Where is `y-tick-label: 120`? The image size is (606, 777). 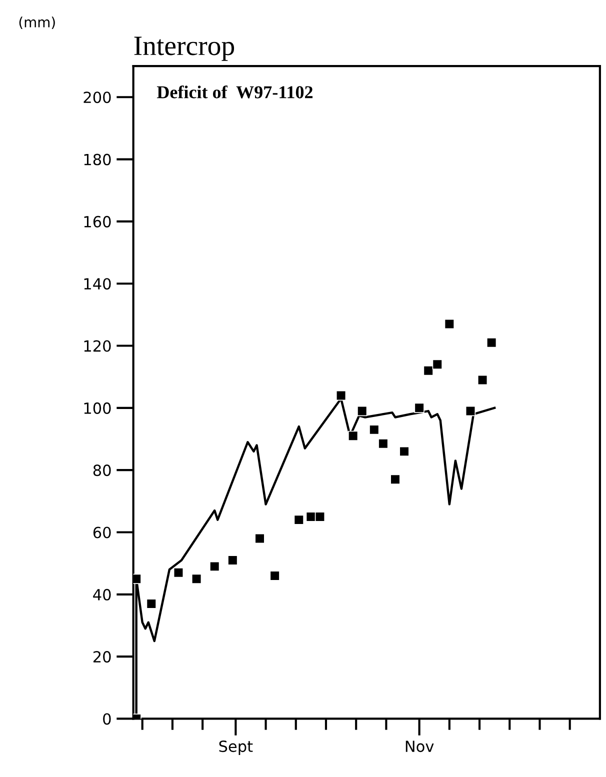 y-tick-label: 120 is located at coordinates (97, 346).